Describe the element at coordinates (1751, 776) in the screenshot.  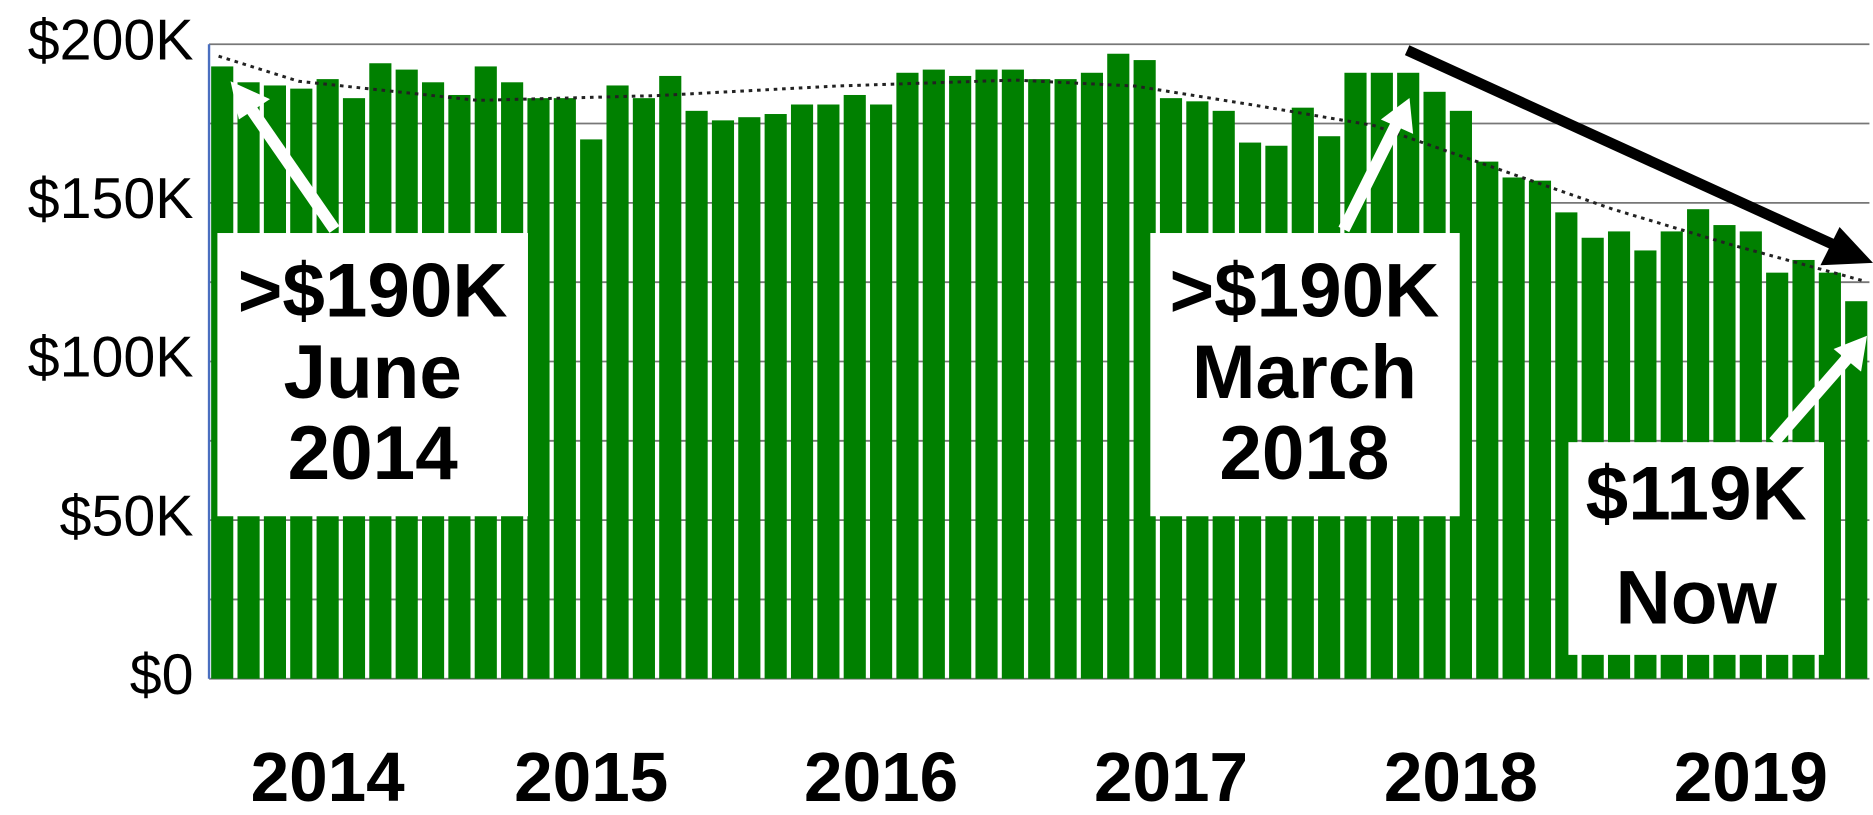
I see `x-tick-label: 2019` at that location.